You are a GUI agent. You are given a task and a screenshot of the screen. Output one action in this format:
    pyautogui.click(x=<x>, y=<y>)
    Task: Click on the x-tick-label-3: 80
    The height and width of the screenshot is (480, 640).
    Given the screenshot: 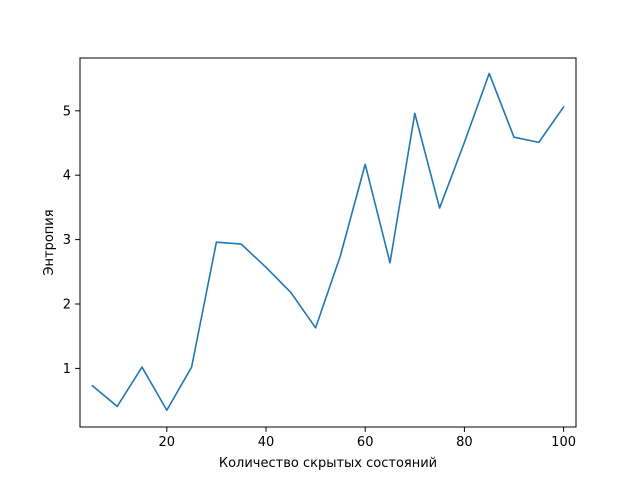 What is the action you would take?
    pyautogui.click(x=464, y=442)
    